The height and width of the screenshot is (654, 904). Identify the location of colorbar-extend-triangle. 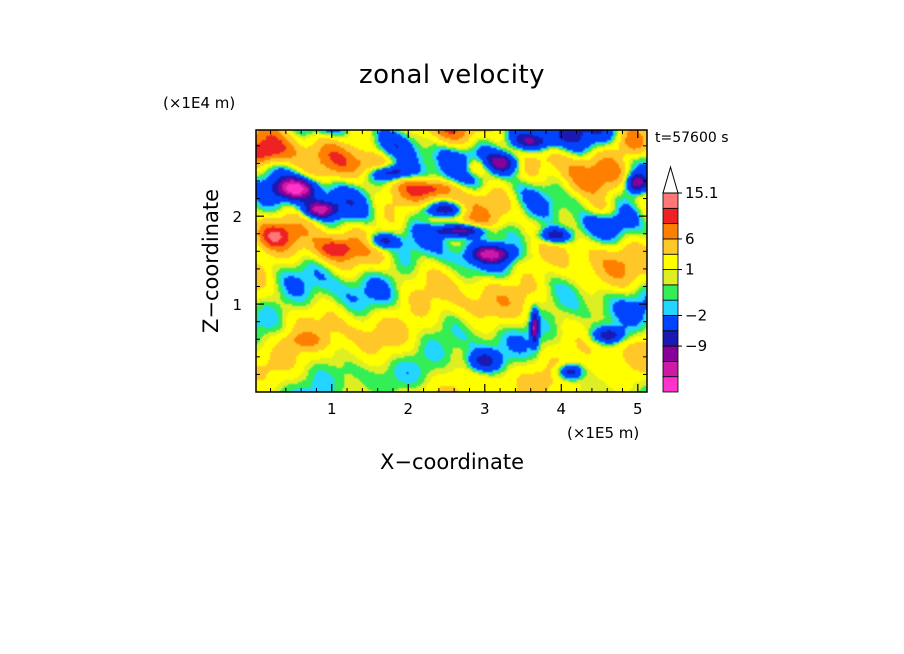
(670, 179).